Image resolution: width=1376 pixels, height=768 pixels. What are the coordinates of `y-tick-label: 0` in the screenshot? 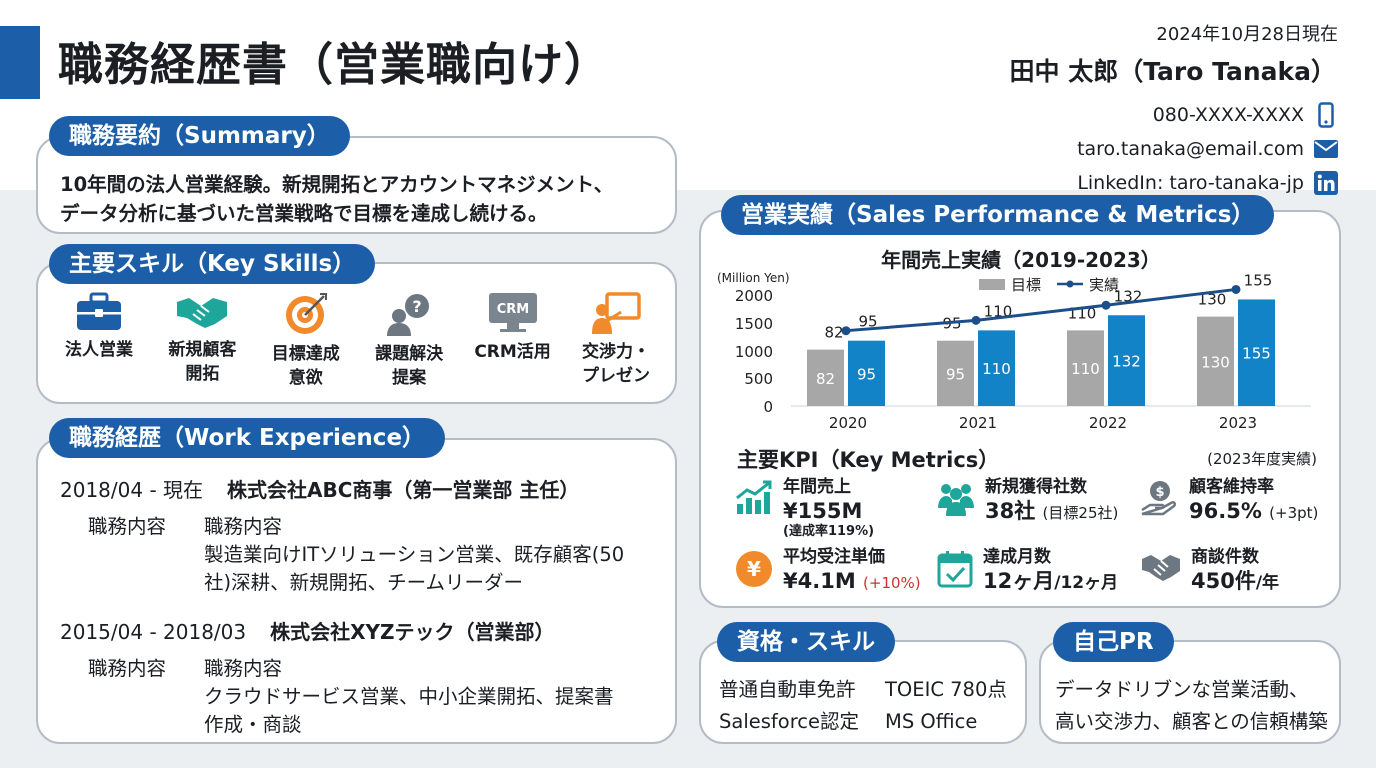 It's located at (768, 407).